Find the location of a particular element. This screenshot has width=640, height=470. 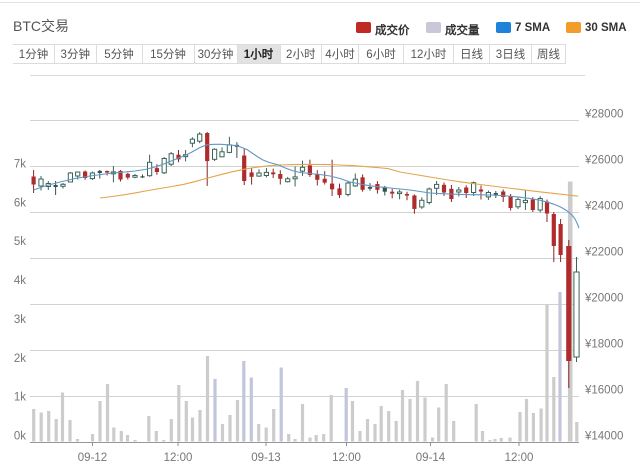

svg-text: 09-14 is located at coordinates (431, 458).